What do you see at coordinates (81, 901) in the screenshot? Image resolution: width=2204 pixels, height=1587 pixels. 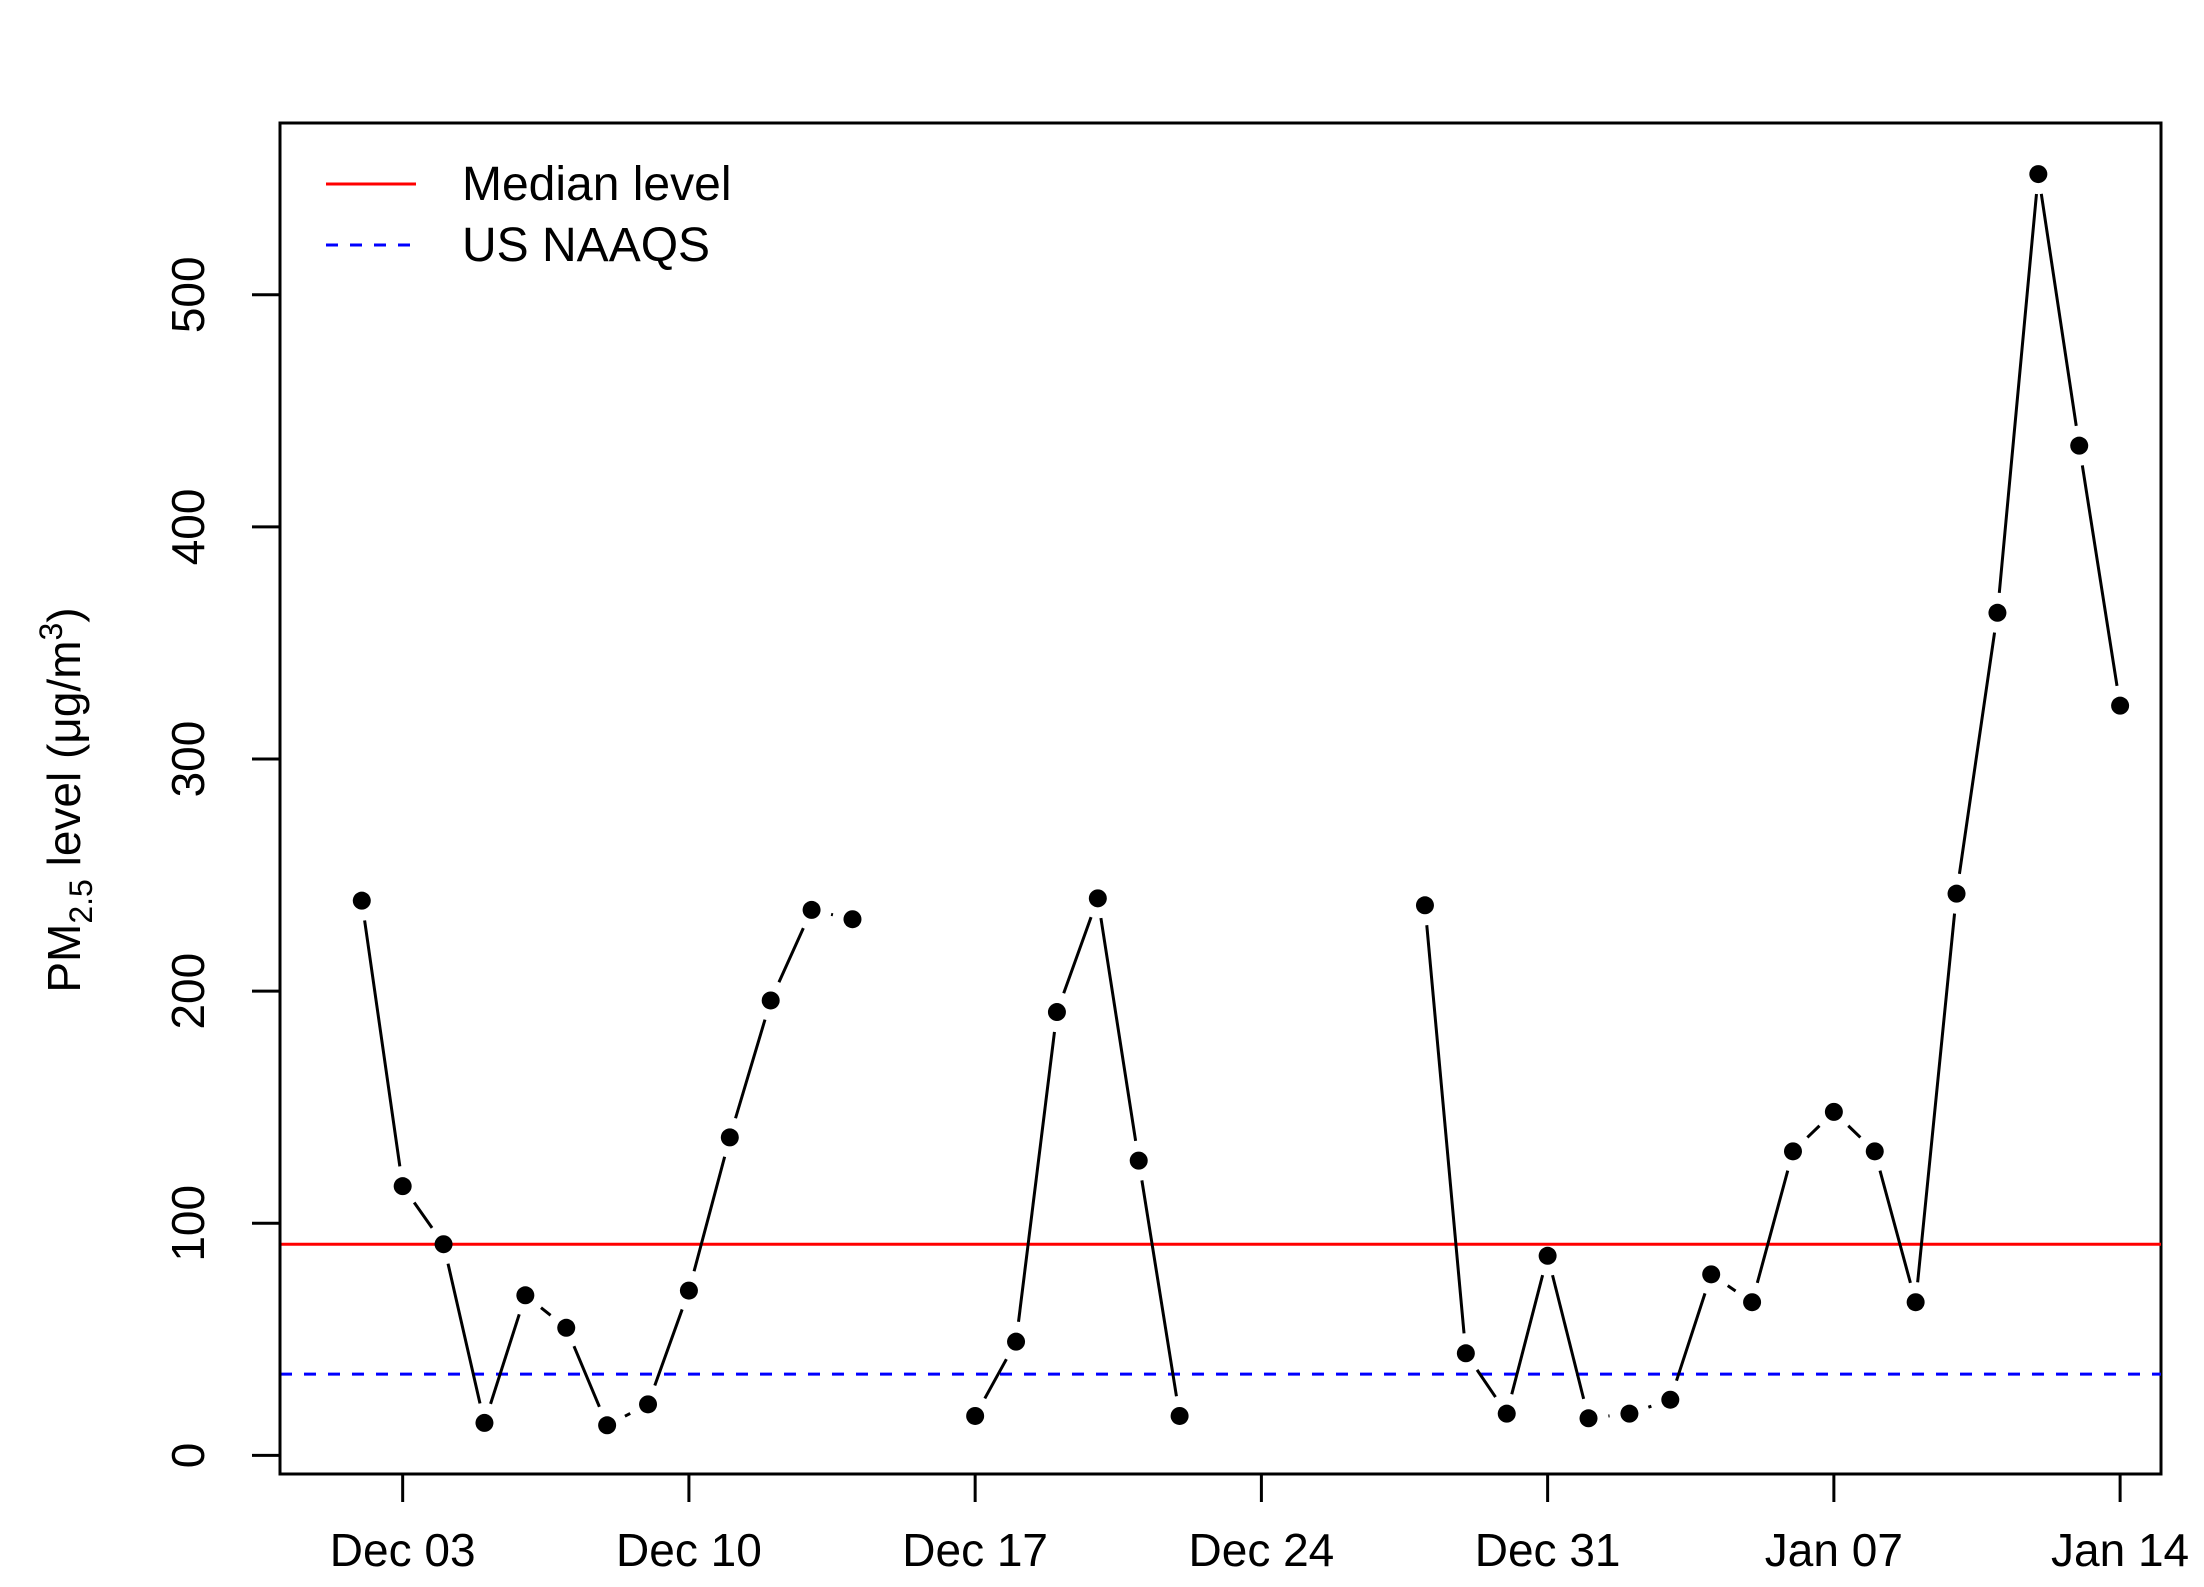 I see `y-axis-label-subscript: 2.5` at bounding box center [81, 901].